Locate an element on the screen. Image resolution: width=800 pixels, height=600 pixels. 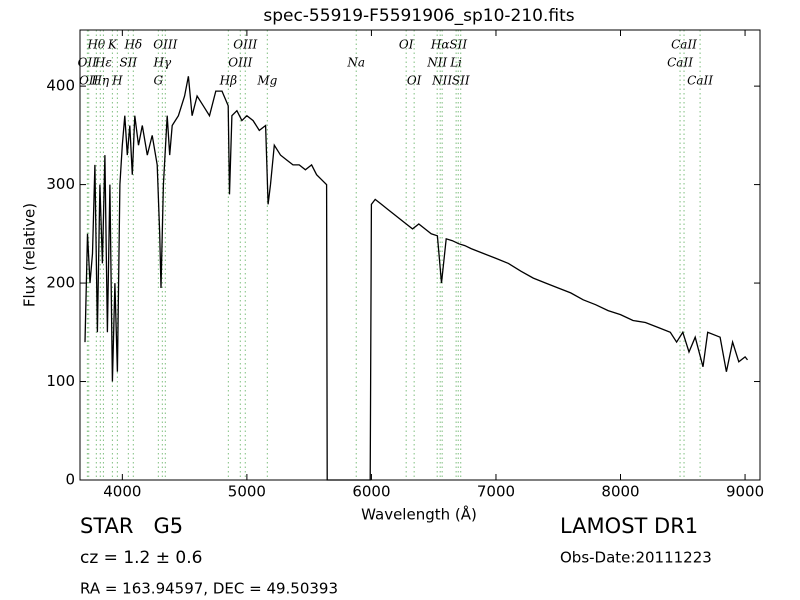
x-axis-label: Wavelength (Å) is located at coordinates (419, 514).